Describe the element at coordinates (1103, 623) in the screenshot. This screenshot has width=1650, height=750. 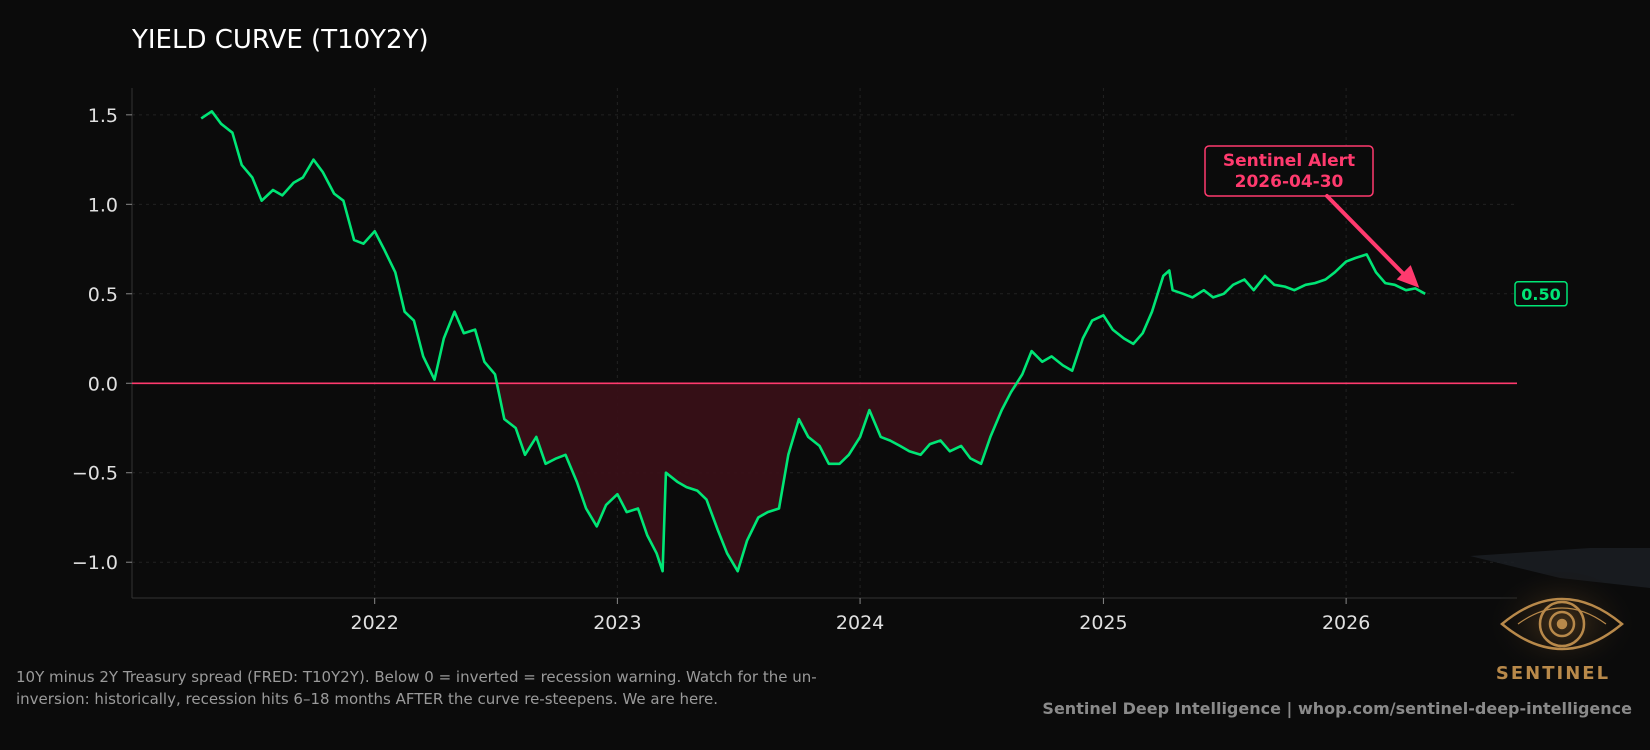
I see `x-tick-label: 2025` at that location.